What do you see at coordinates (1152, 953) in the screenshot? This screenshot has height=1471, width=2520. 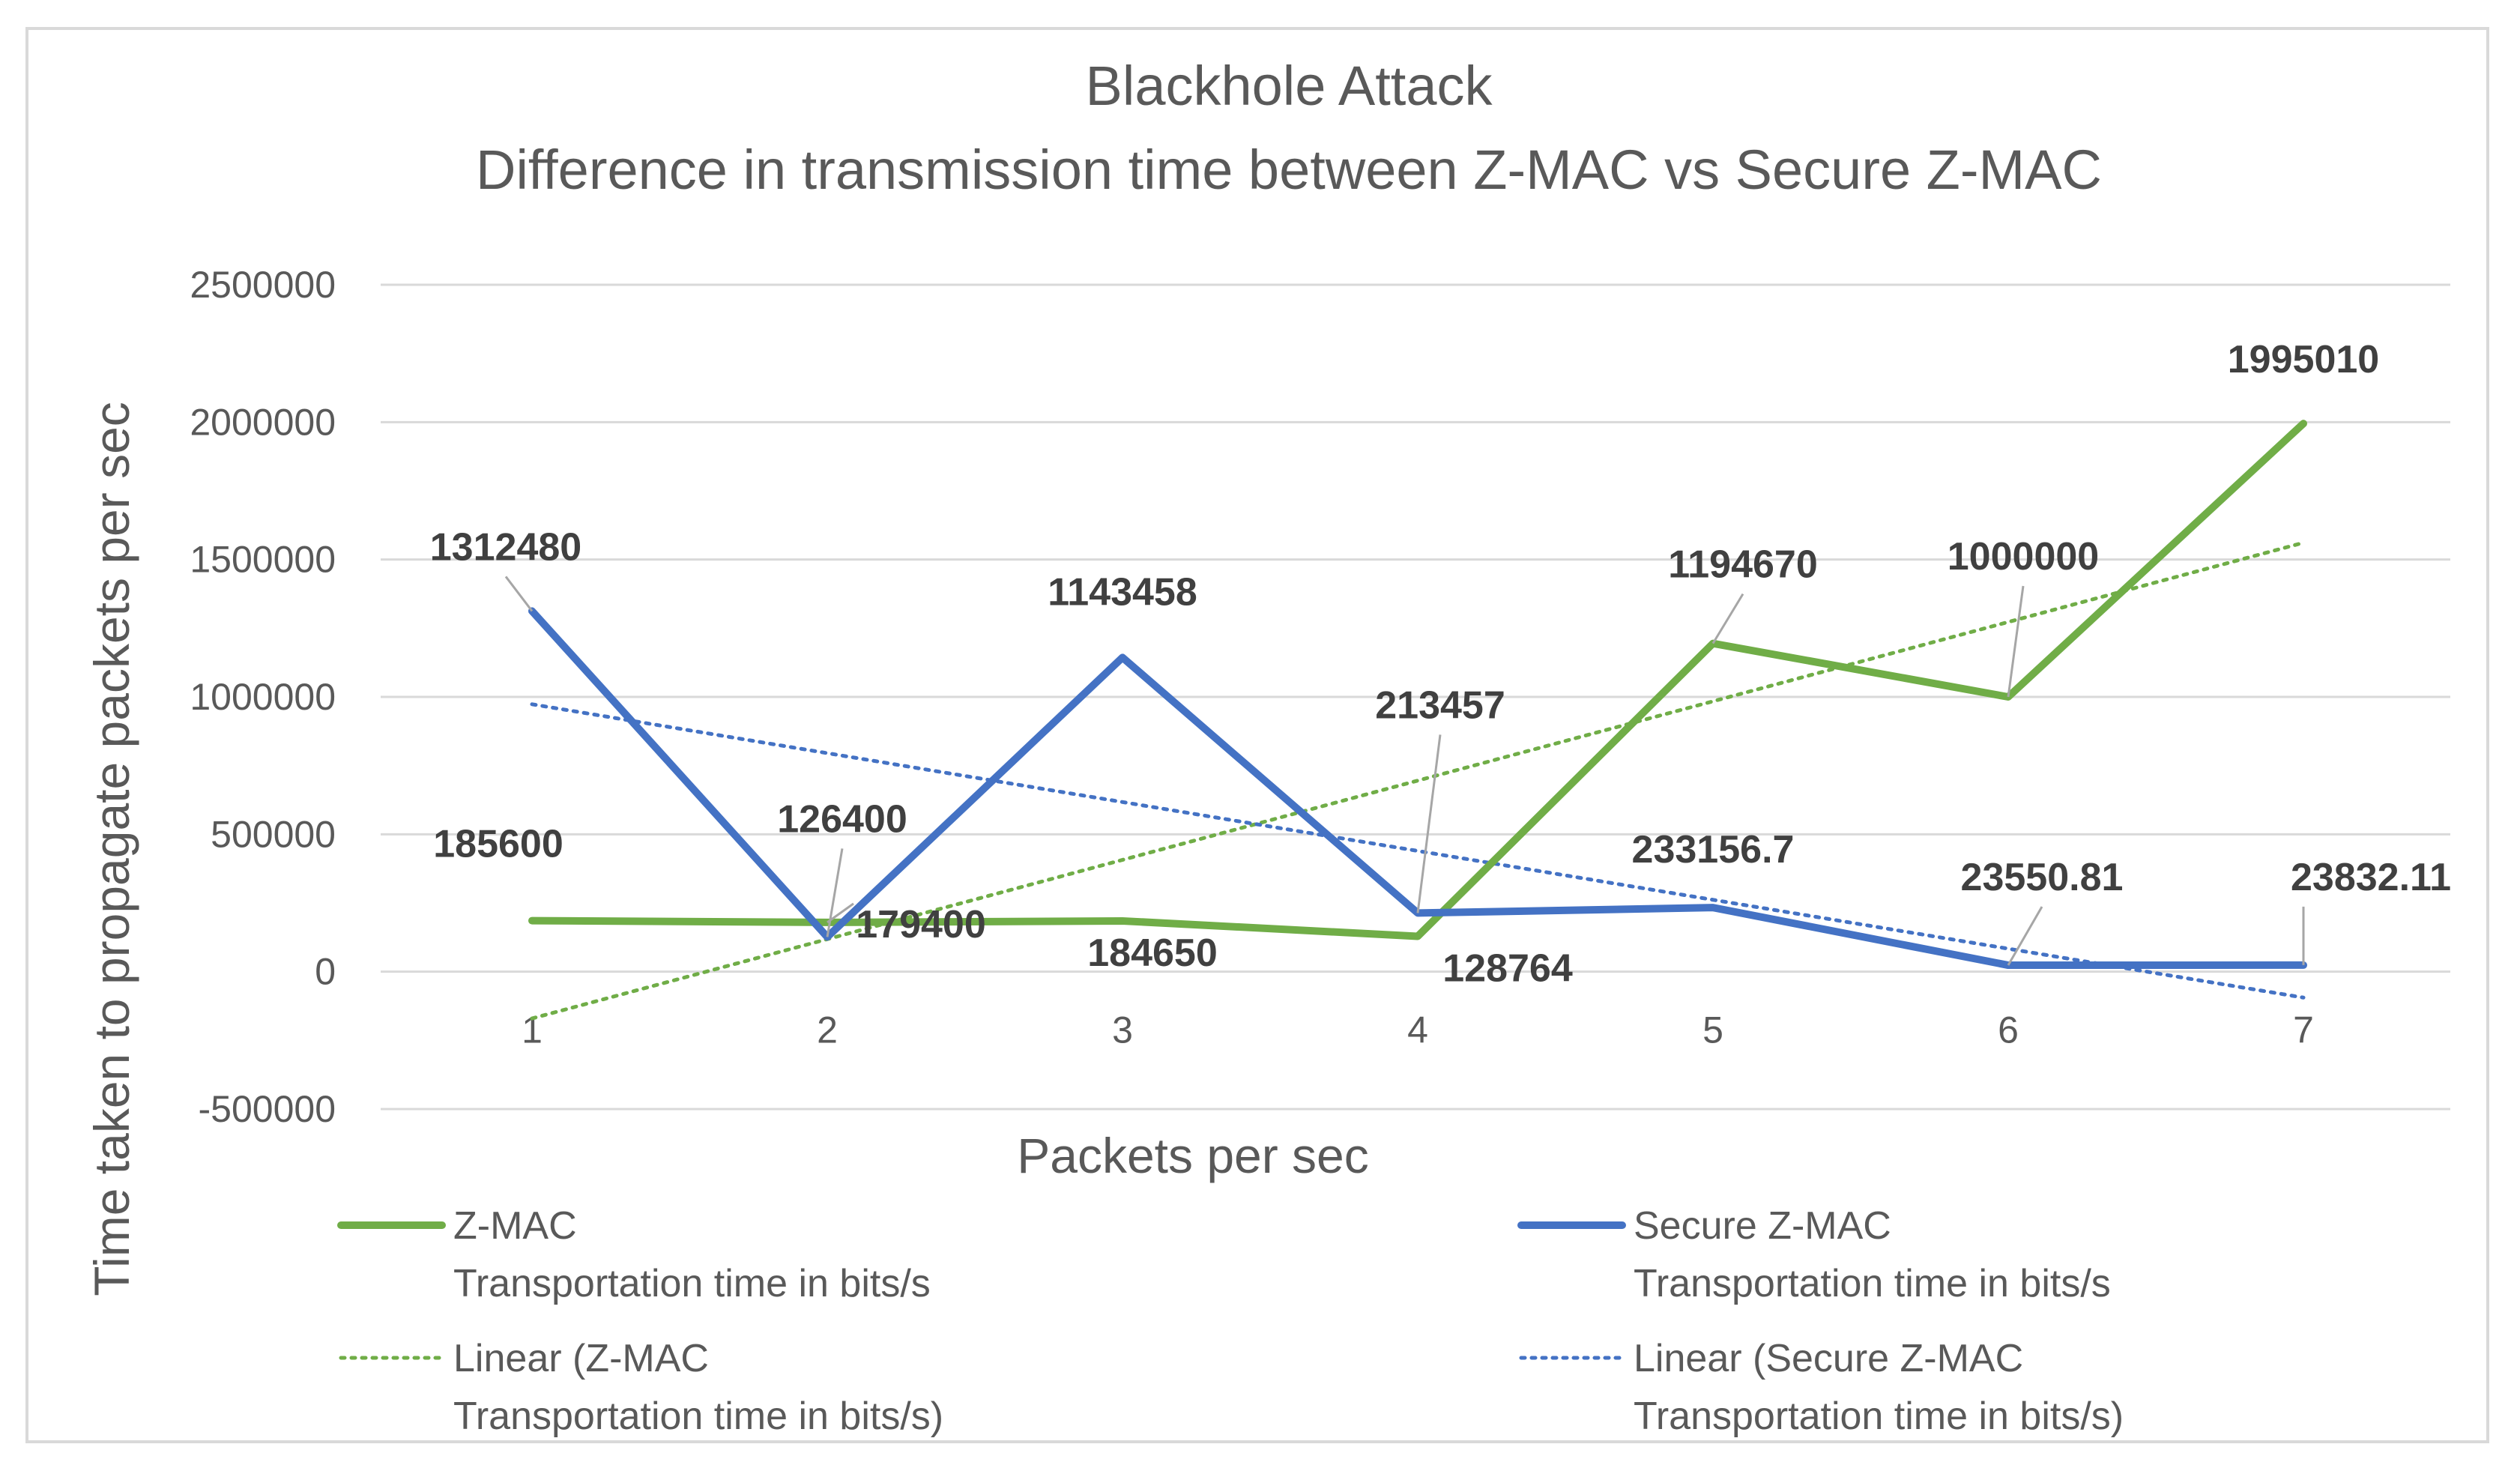 I see `data-label: 184650` at bounding box center [1152, 953].